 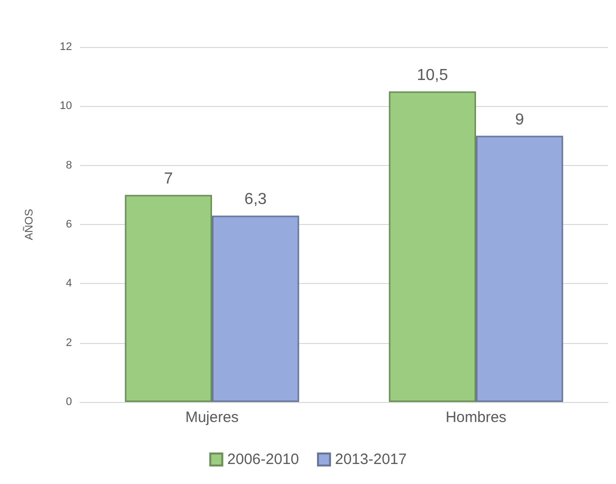 What do you see at coordinates (212, 417) in the screenshot?
I see `x-tick-label: Mujeres` at bounding box center [212, 417].